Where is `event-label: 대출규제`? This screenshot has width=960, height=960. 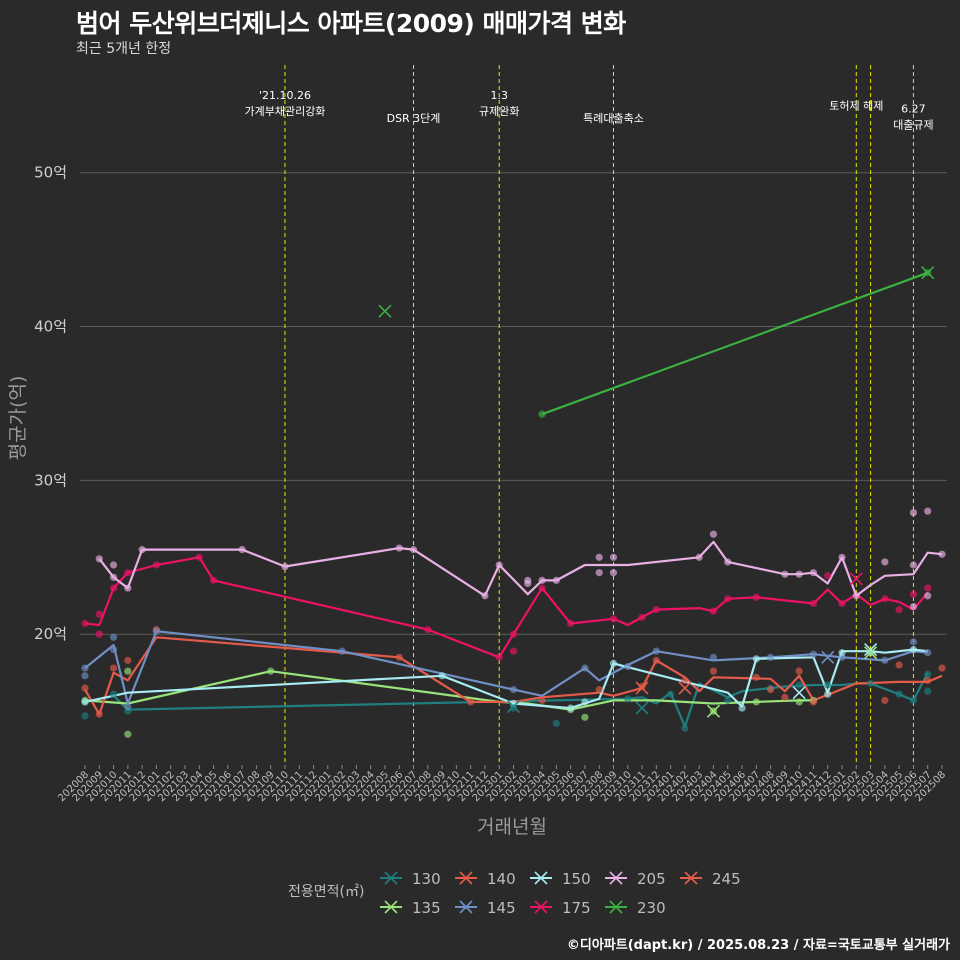 event-label: 대출규제 is located at coordinates (913, 125).